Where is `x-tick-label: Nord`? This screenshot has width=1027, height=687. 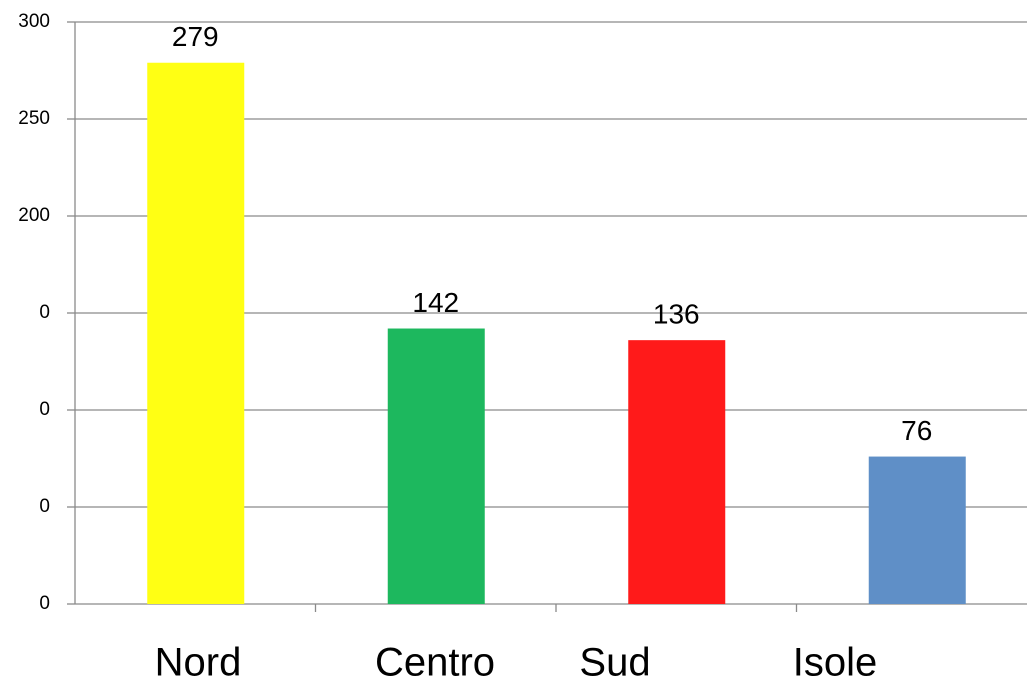
x-tick-label: Nord is located at coordinates (198, 663).